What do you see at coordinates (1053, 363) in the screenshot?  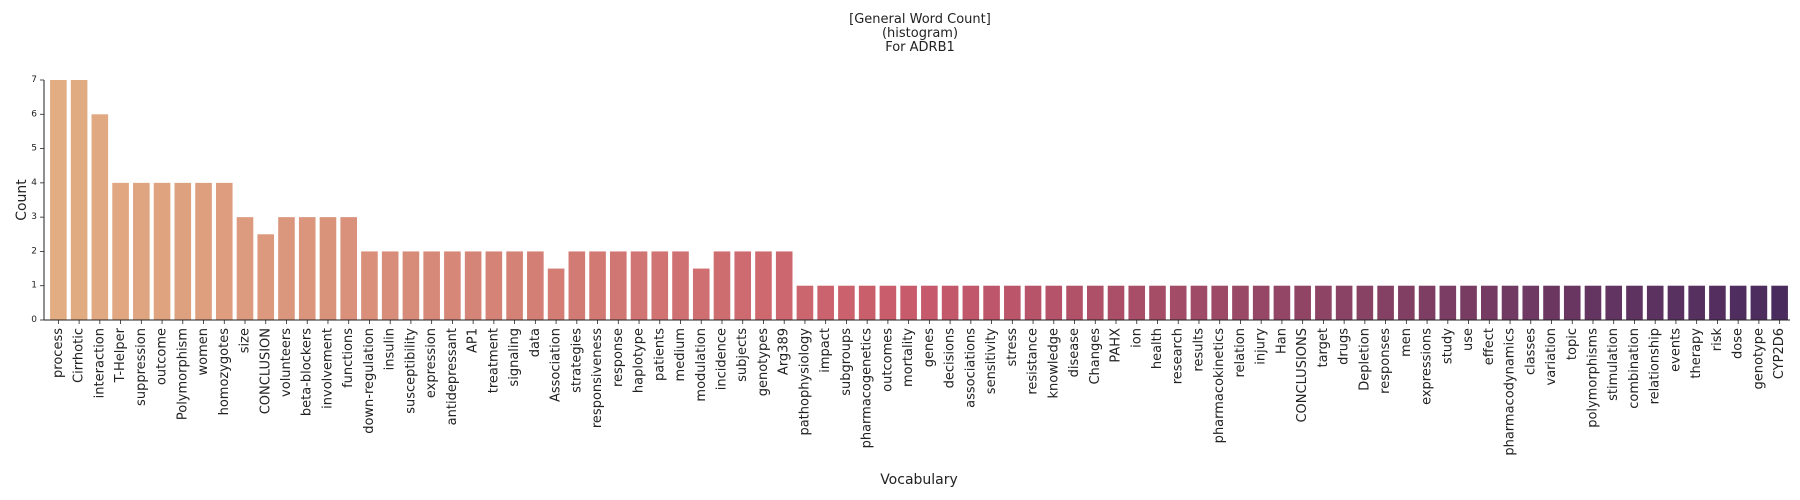 I see `x-tick-label: knowledge` at bounding box center [1053, 363].